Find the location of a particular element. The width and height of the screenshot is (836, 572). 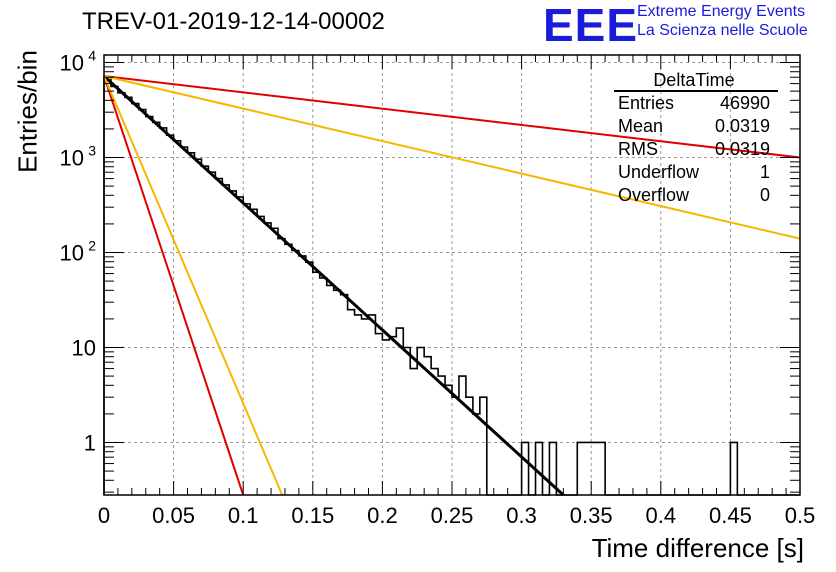

stats-value: 0 is located at coordinates (764, 195).